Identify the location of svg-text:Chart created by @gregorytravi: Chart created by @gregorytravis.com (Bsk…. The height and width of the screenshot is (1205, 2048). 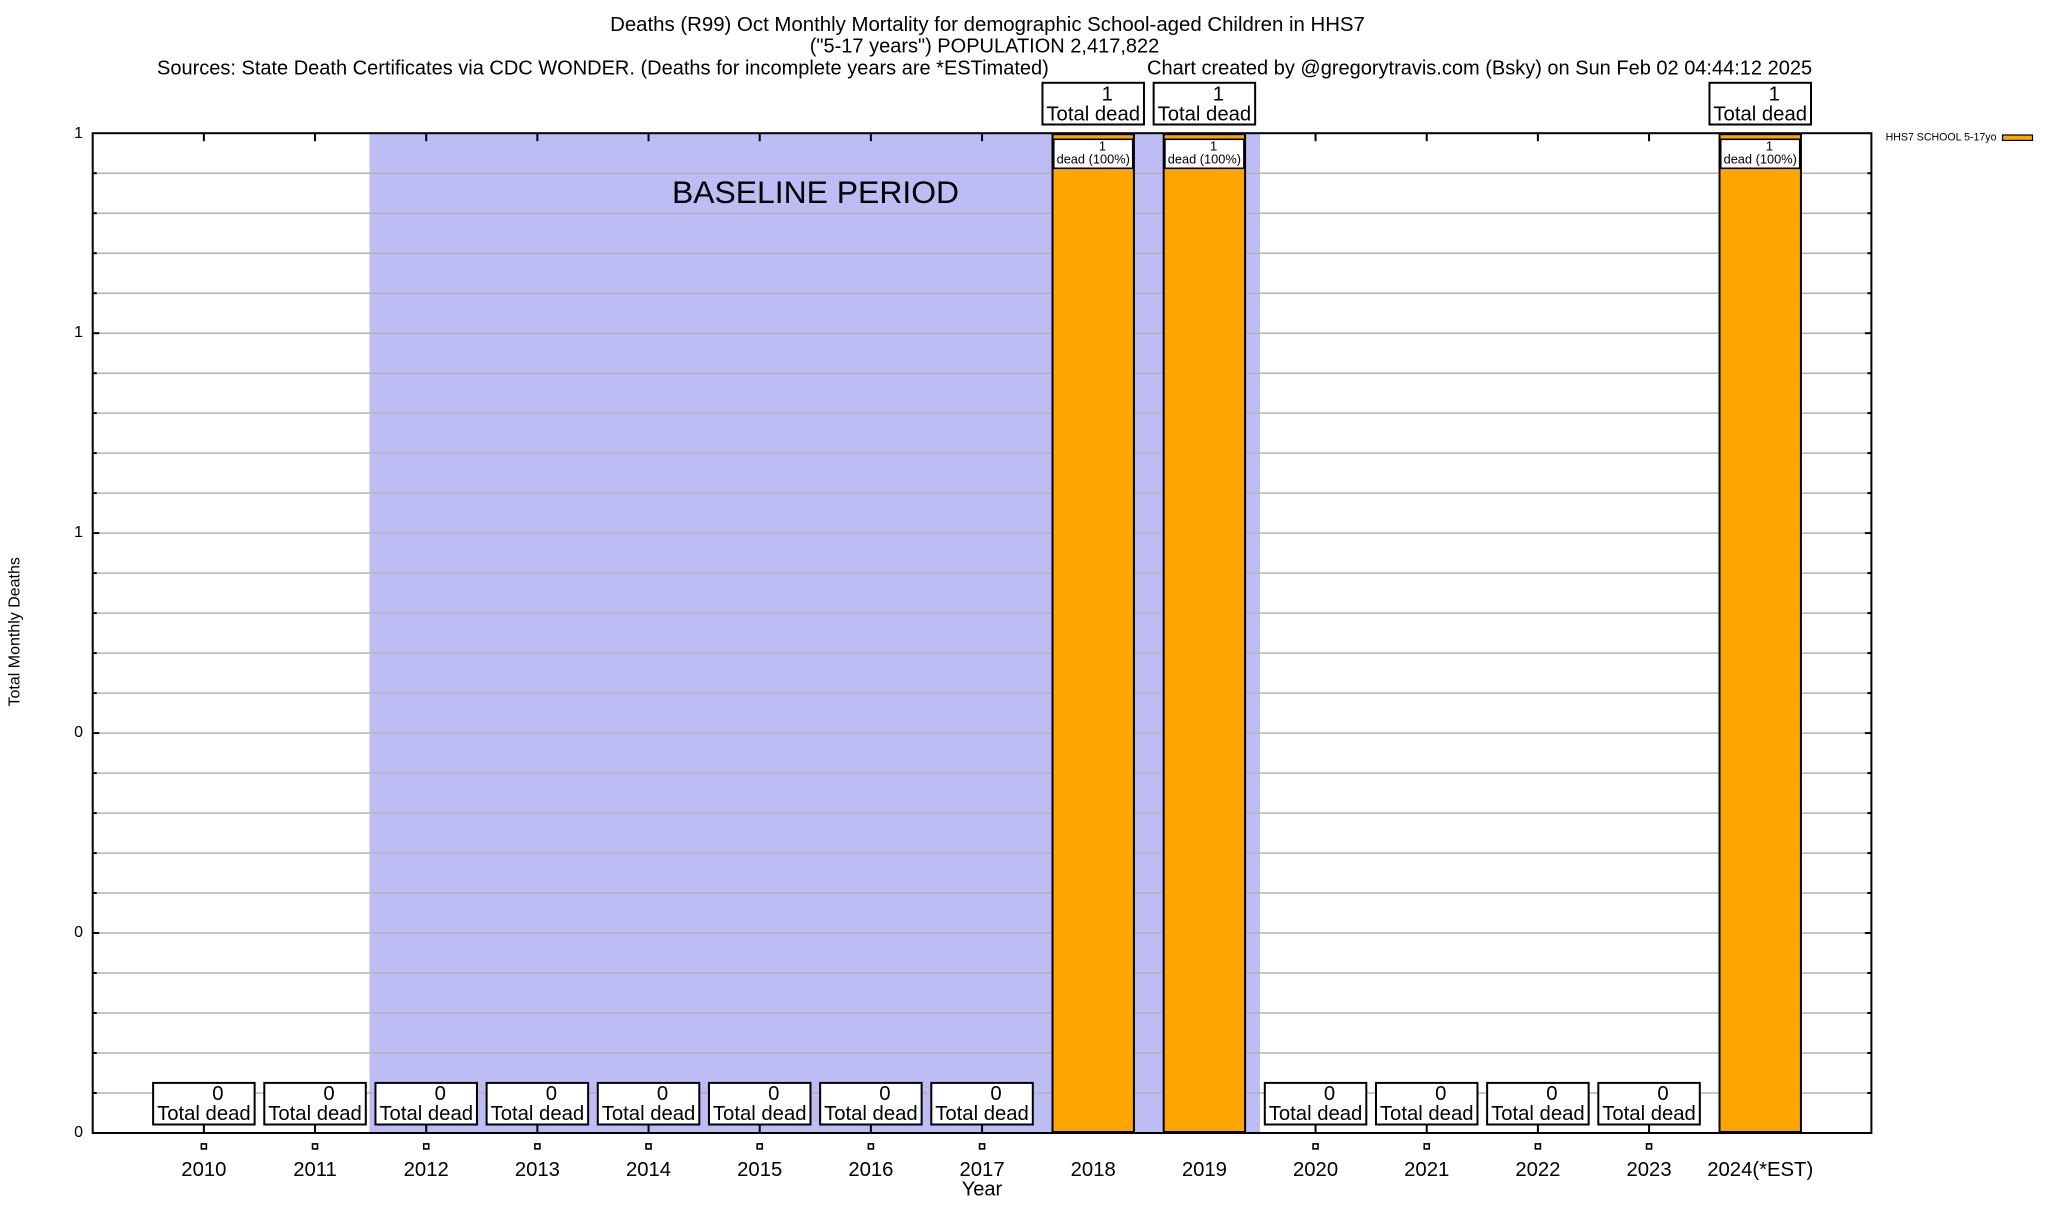
(1479, 69).